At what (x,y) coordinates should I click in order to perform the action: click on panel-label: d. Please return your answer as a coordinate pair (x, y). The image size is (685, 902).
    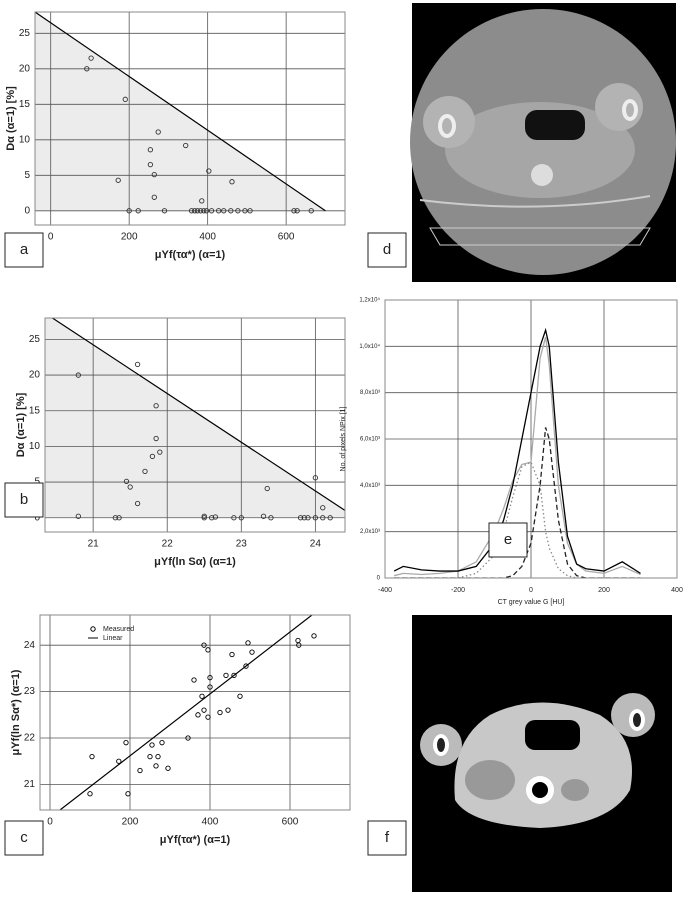
    Looking at the image, I should click on (387, 249).